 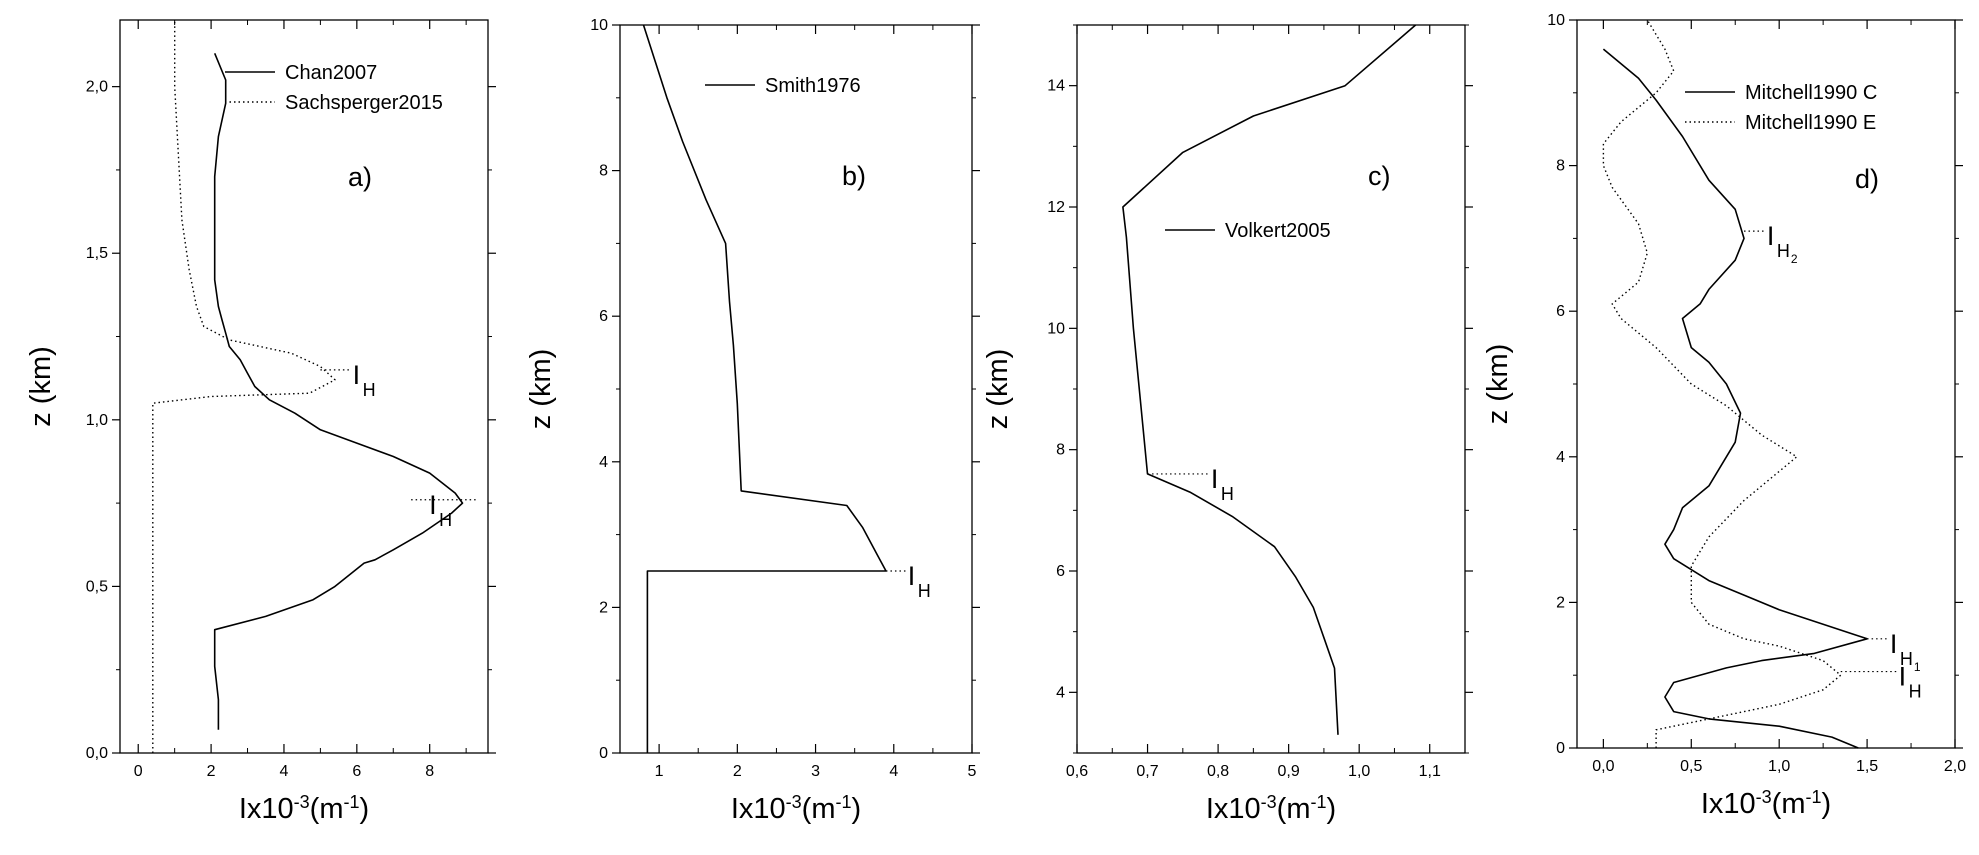 I want to click on x-tick-label: 0,9, so click(x=1289, y=771).